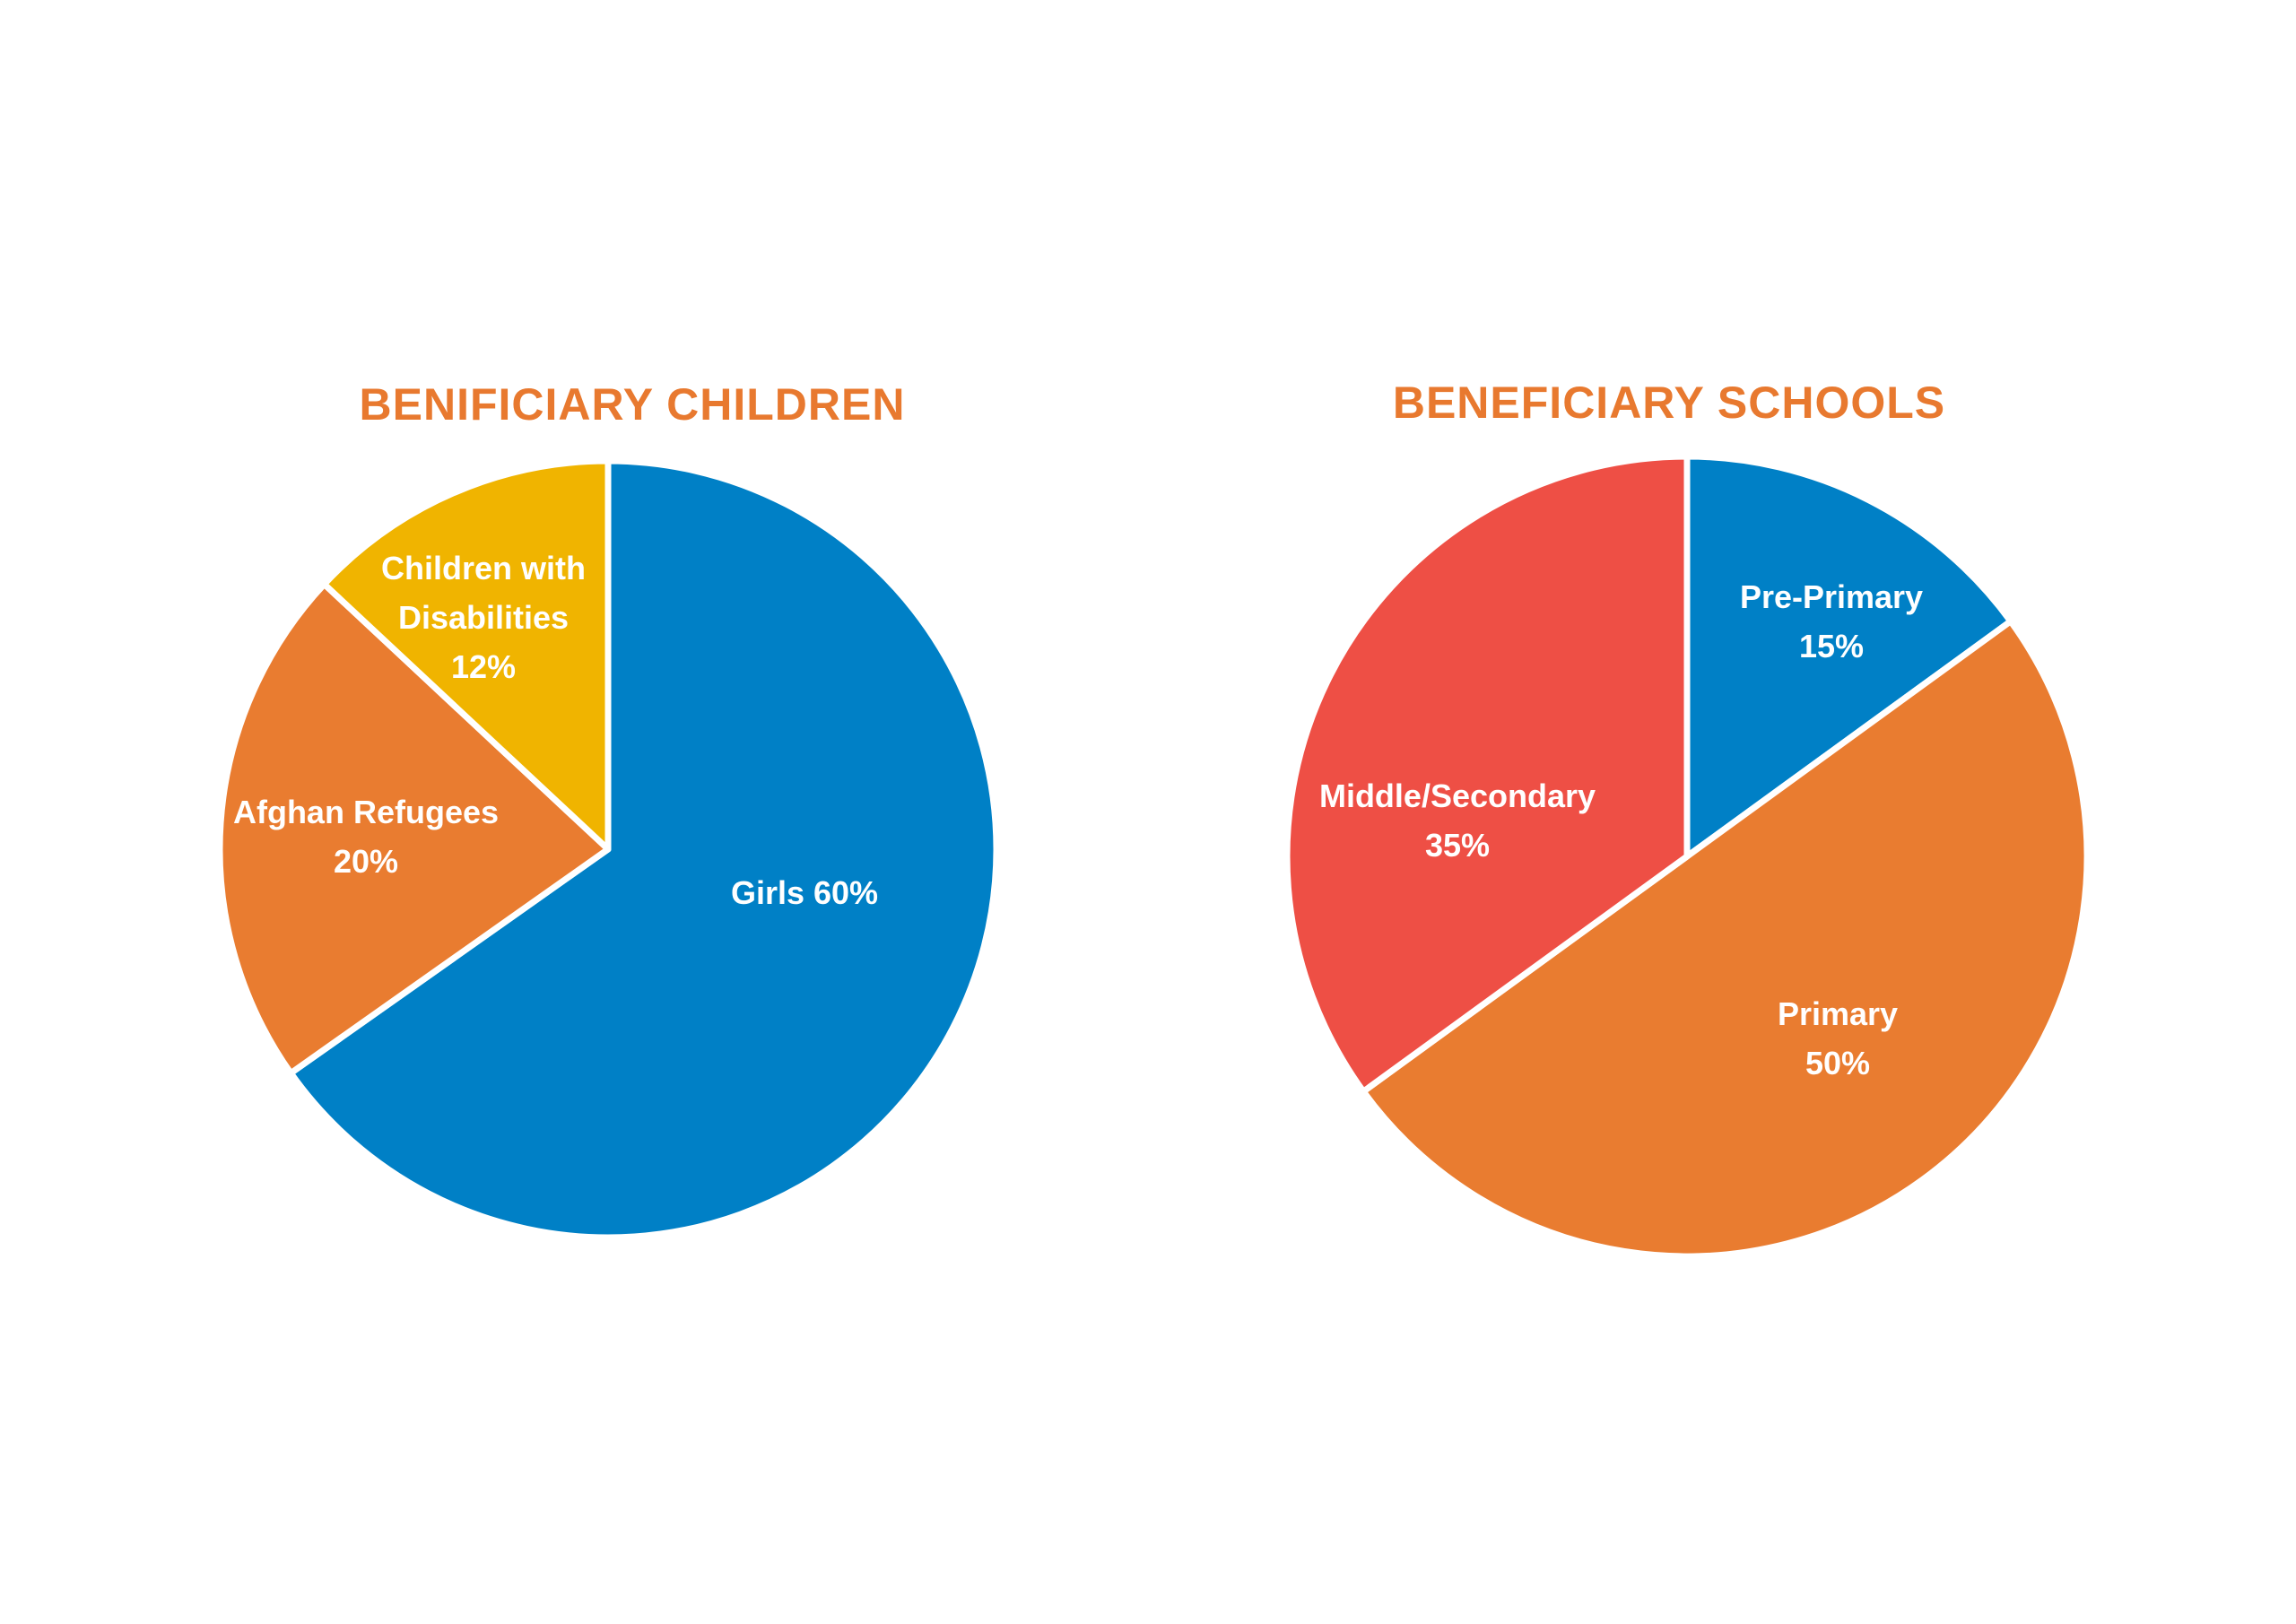  I want to click on slice-label-pre-primary: Pre-Primary 15%, so click(1831, 621).